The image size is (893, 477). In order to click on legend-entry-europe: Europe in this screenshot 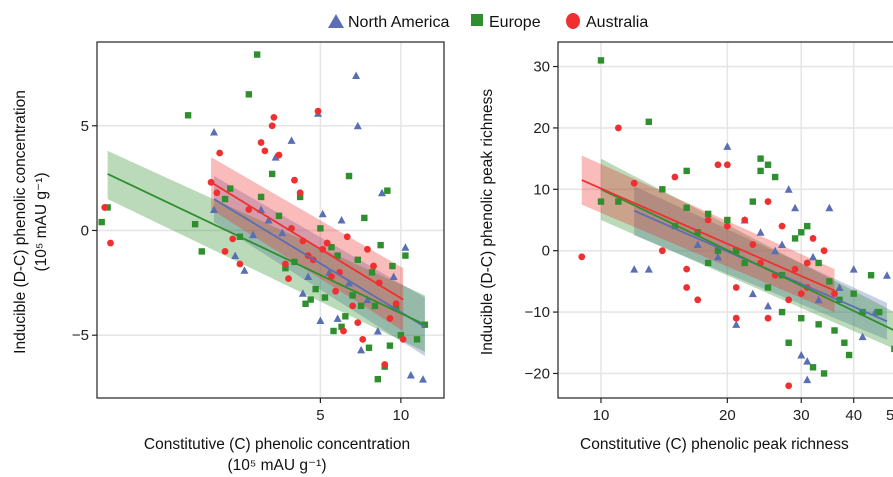, I will do `click(506, 22)`.